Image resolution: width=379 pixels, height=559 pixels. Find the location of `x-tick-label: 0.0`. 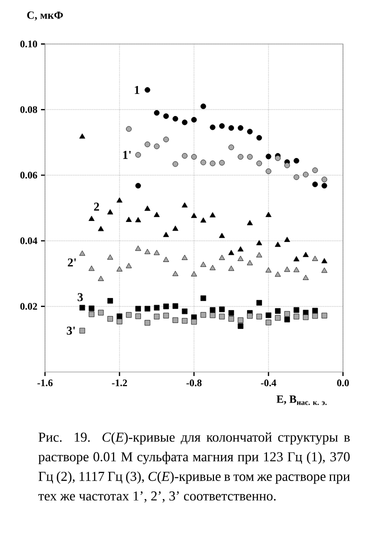

x-tick-label: 0.0 is located at coordinates (343, 383).